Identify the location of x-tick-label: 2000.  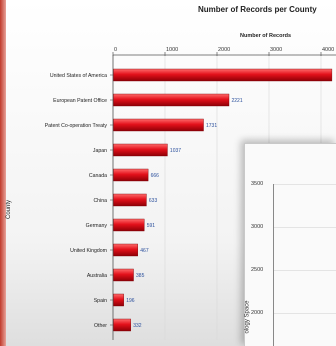
(224, 50).